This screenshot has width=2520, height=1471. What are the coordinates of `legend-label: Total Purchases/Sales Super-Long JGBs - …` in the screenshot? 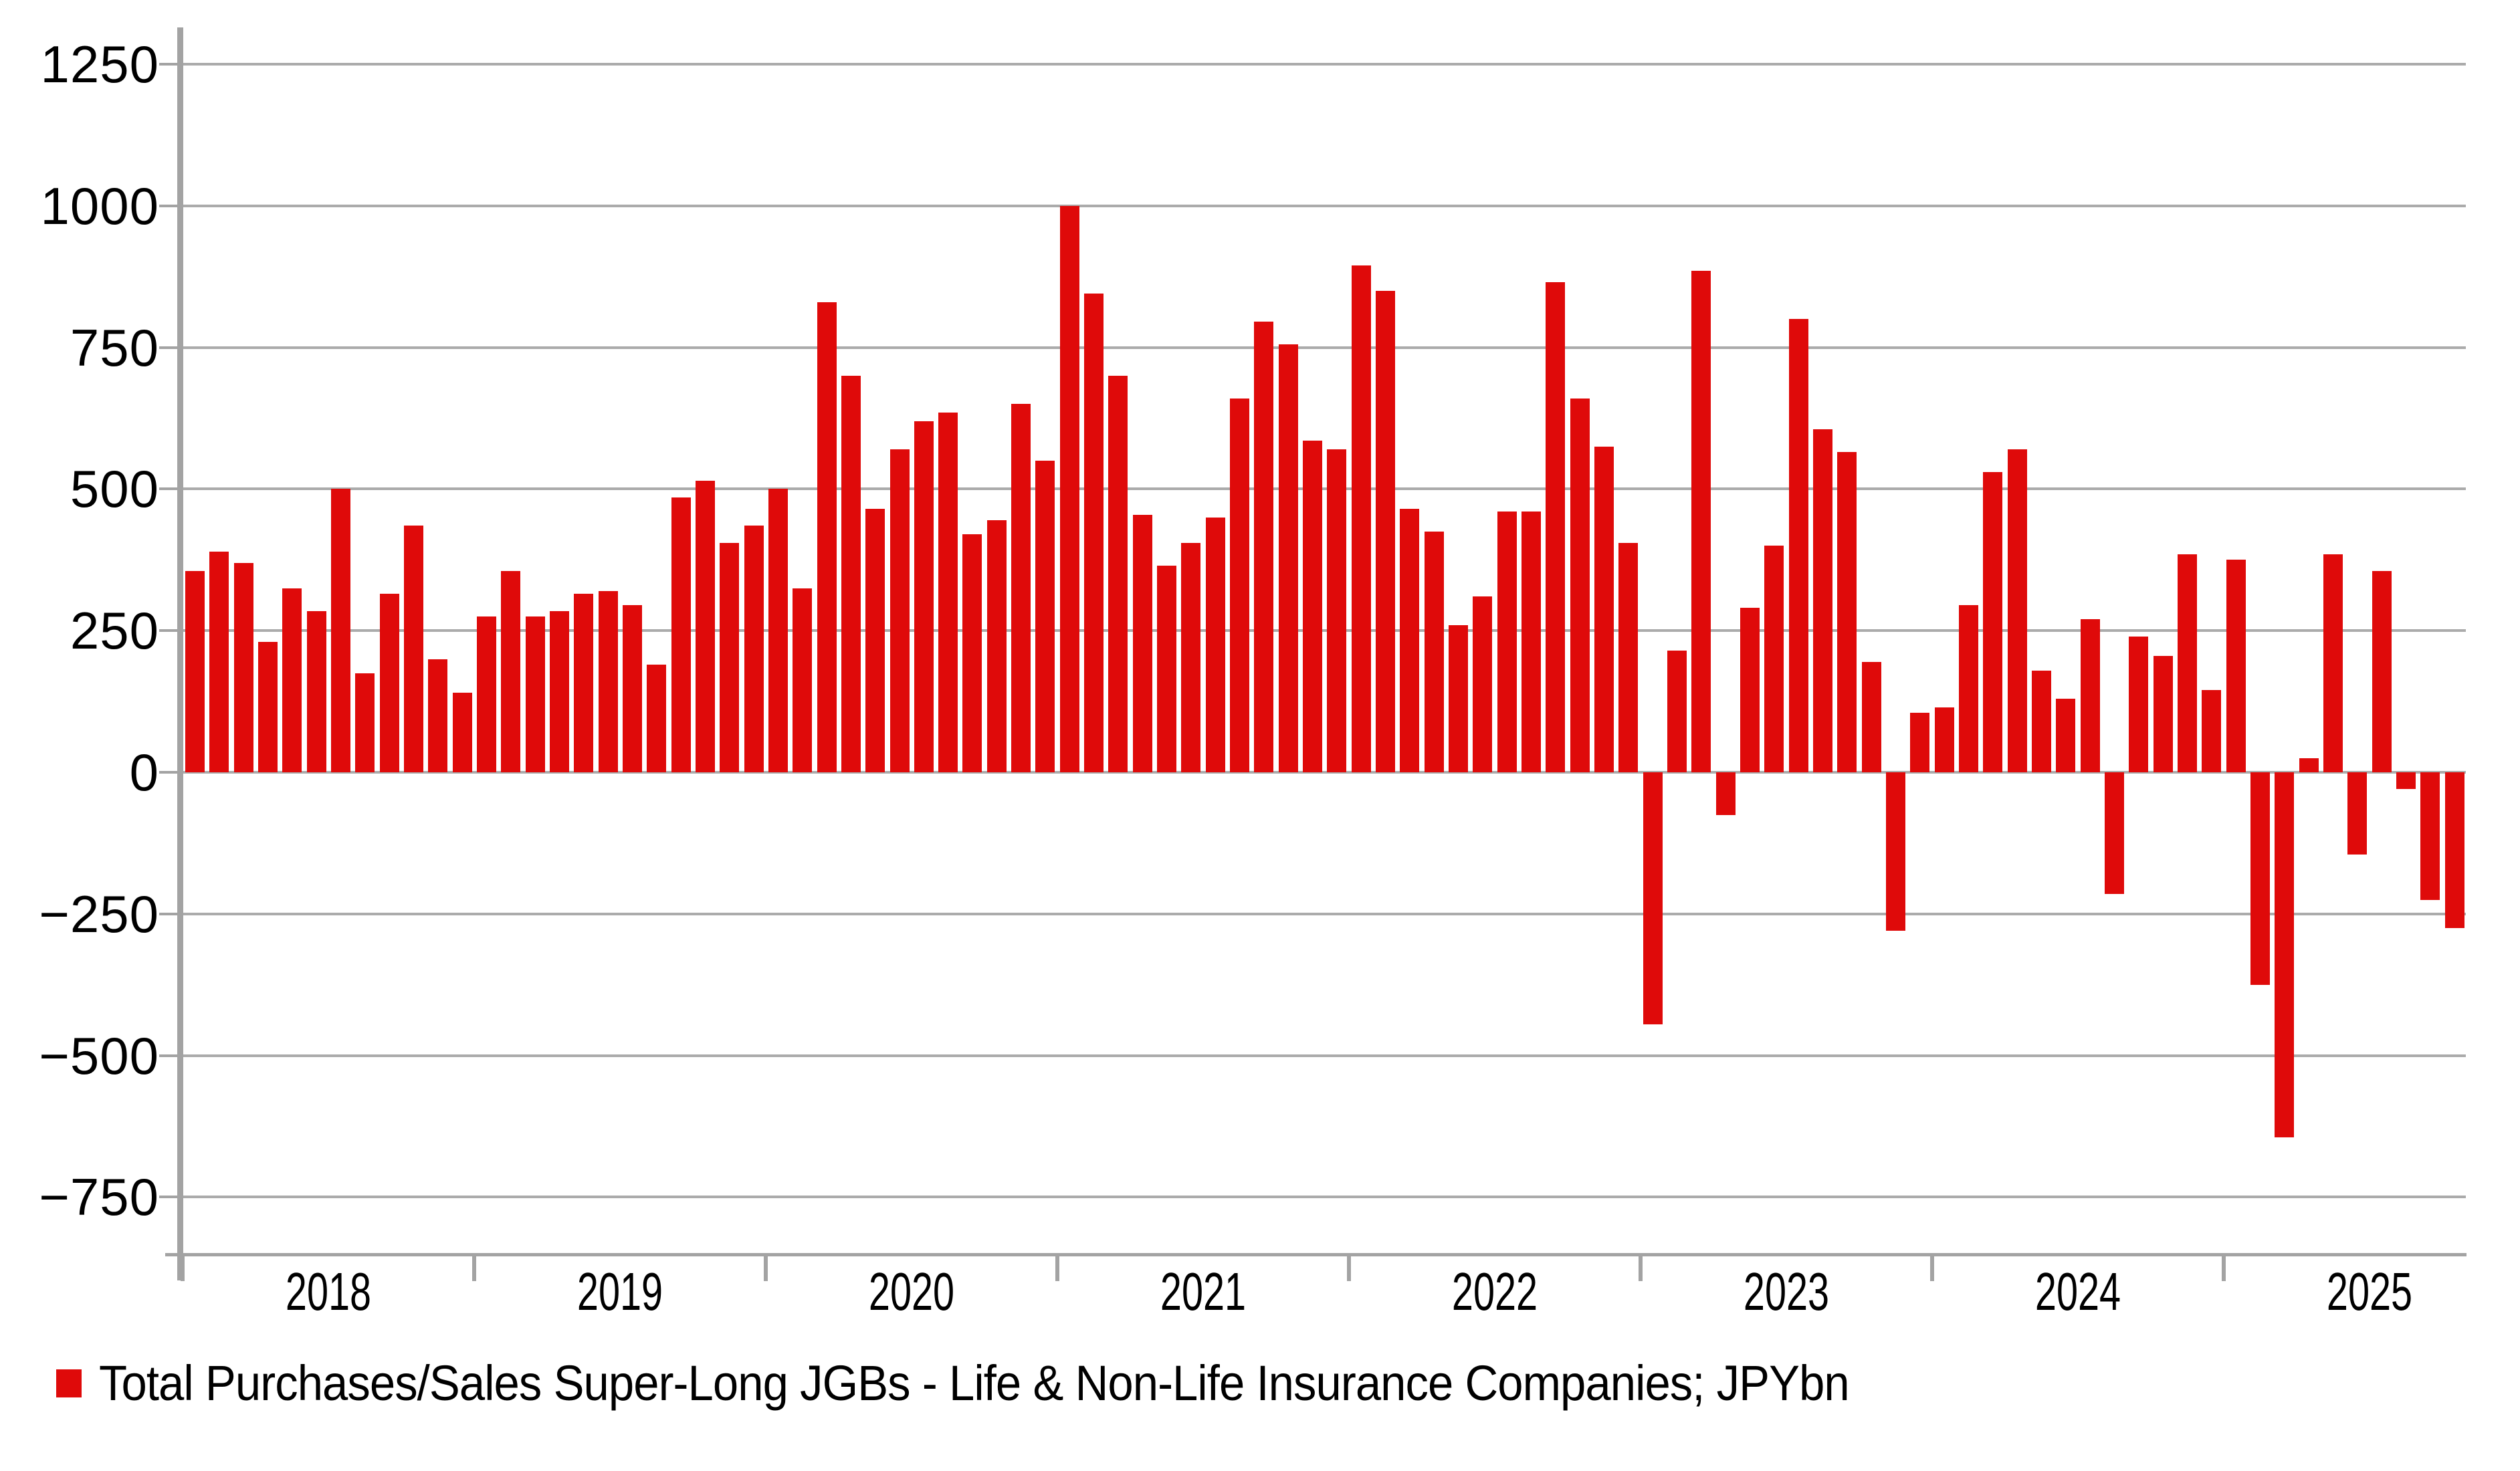 It's located at (974, 1383).